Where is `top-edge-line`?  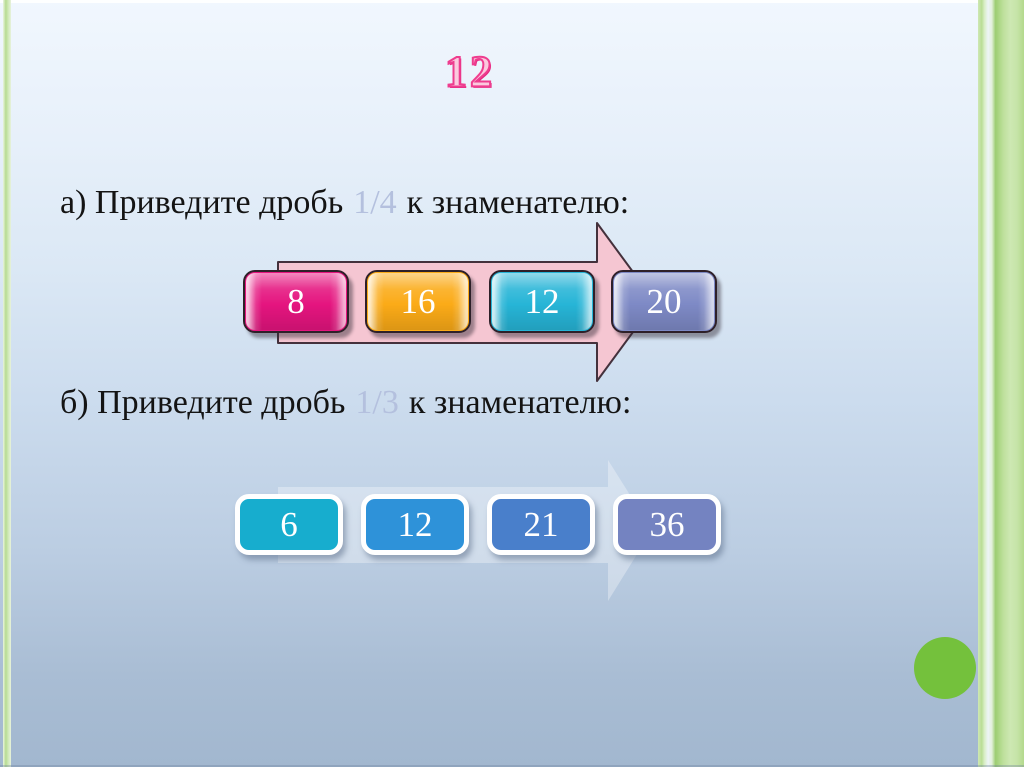
top-edge-line is located at coordinates (512, 1).